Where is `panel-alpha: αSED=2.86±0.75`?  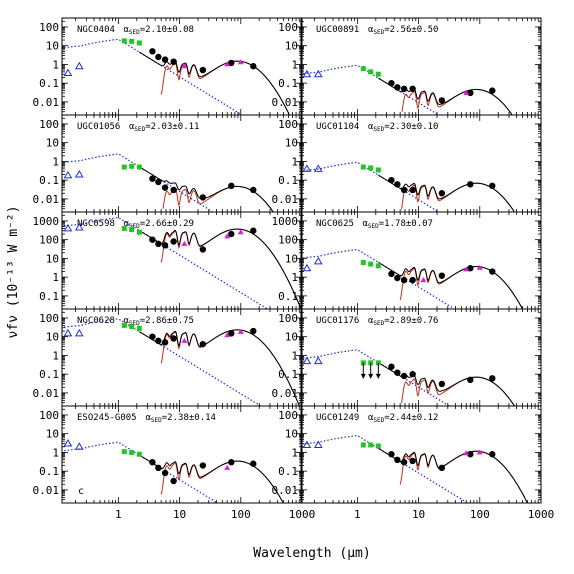
panel-alpha: αSED=2.86±0.75 is located at coordinates (159, 321).